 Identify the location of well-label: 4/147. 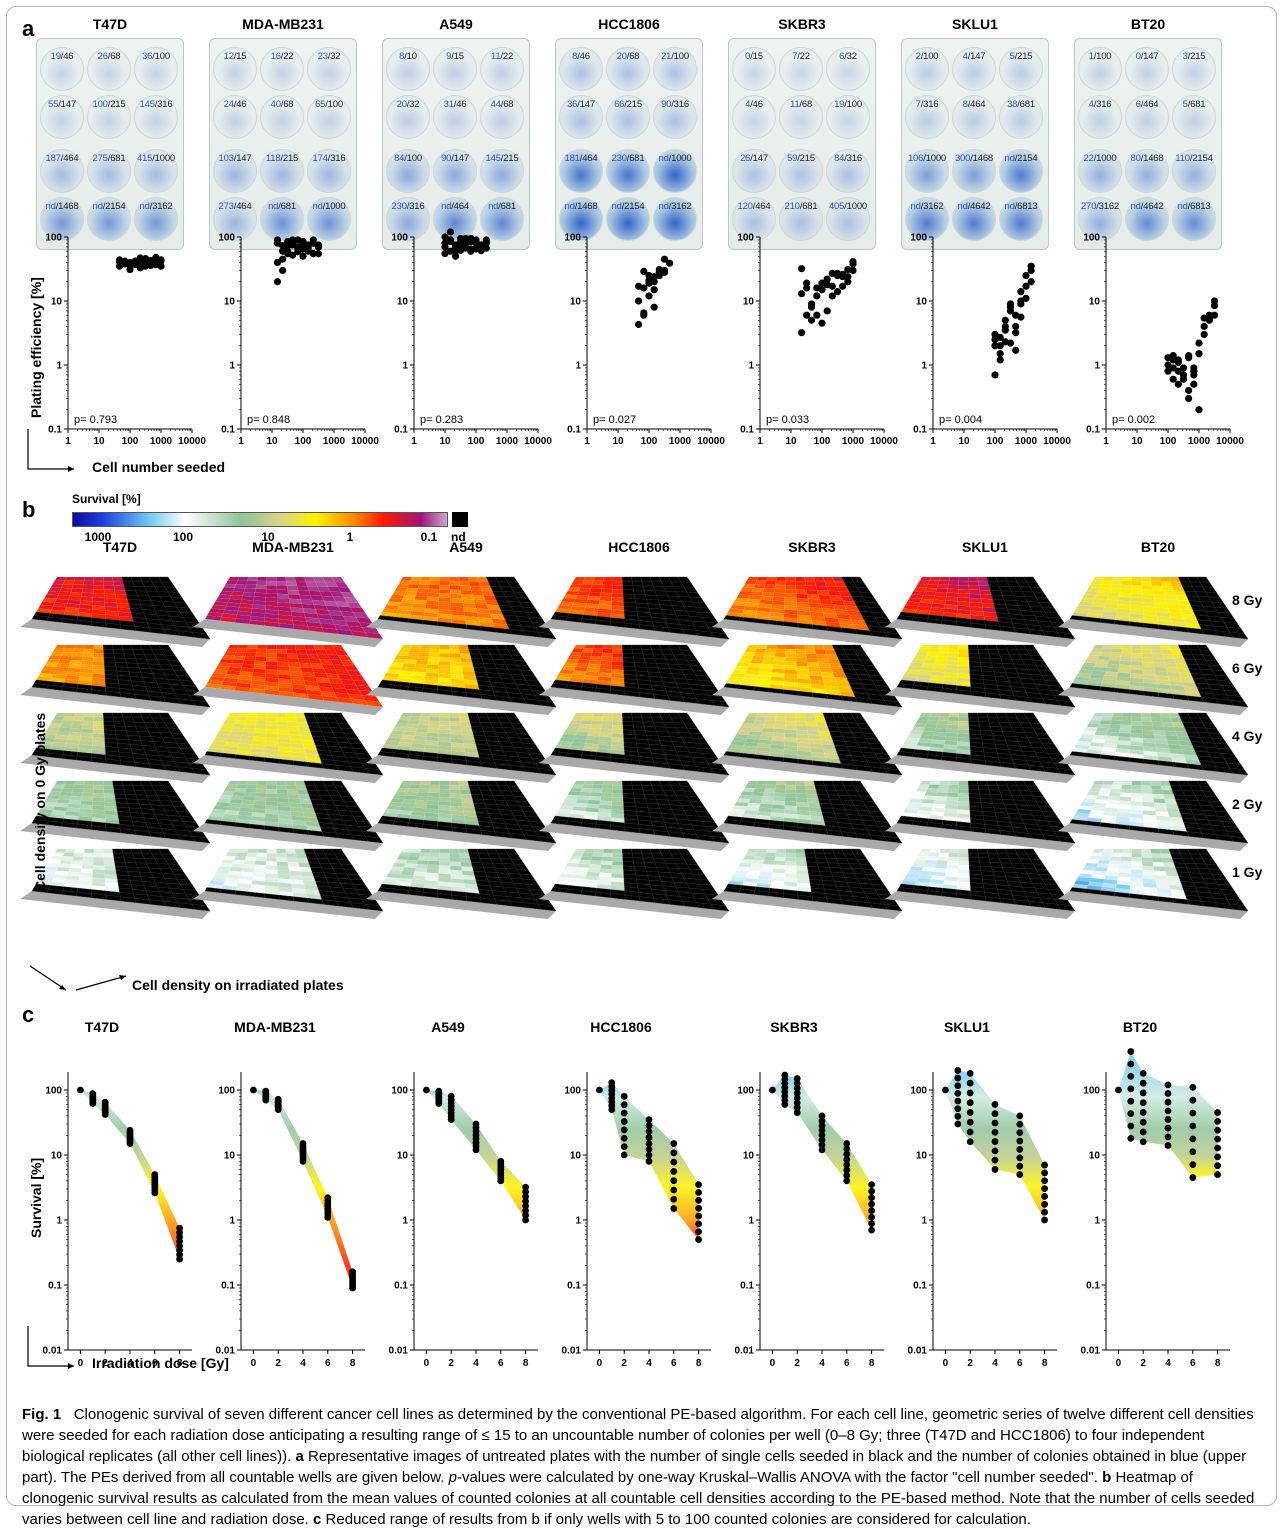
(974, 56).